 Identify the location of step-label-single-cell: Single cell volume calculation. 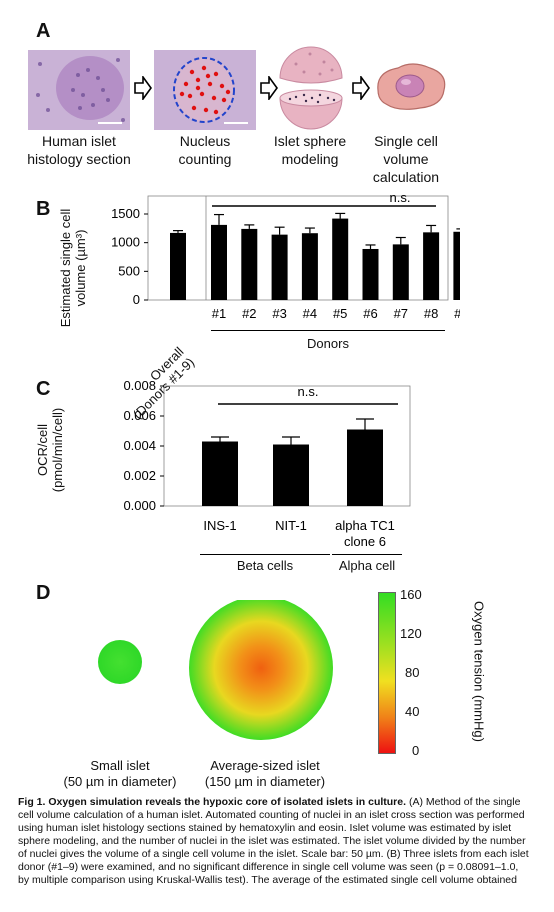
(406, 159).